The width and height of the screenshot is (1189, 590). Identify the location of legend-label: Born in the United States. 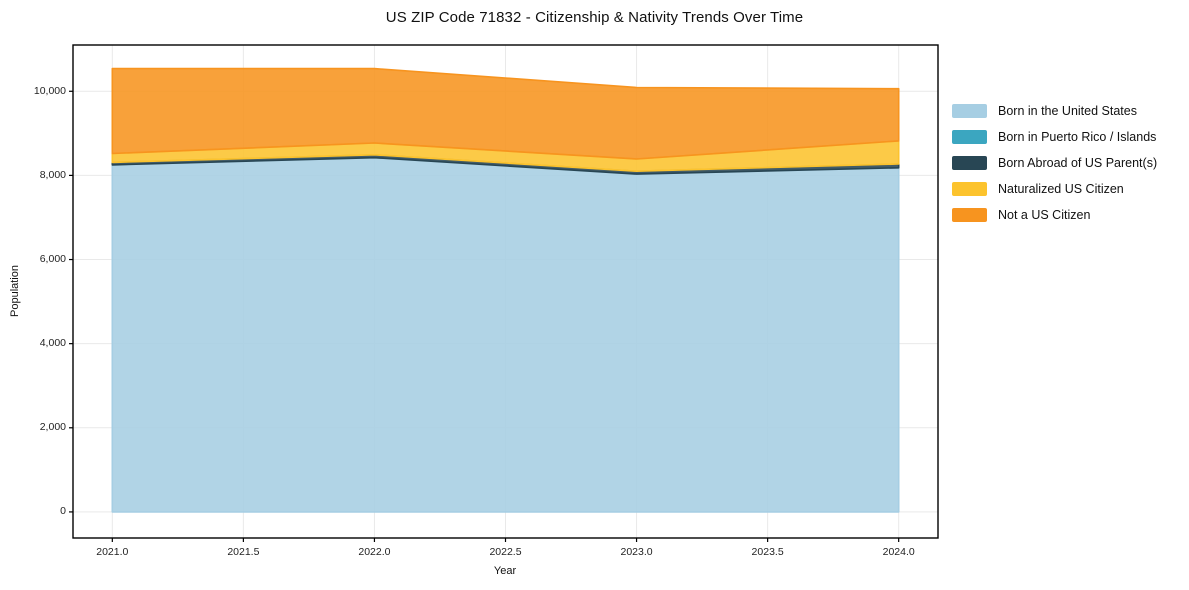
(1067, 111).